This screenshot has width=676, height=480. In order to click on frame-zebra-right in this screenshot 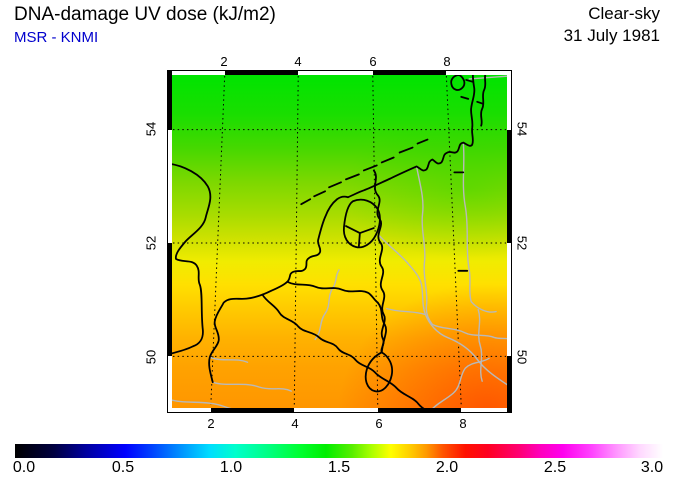, I will do `click(509, 241)`.